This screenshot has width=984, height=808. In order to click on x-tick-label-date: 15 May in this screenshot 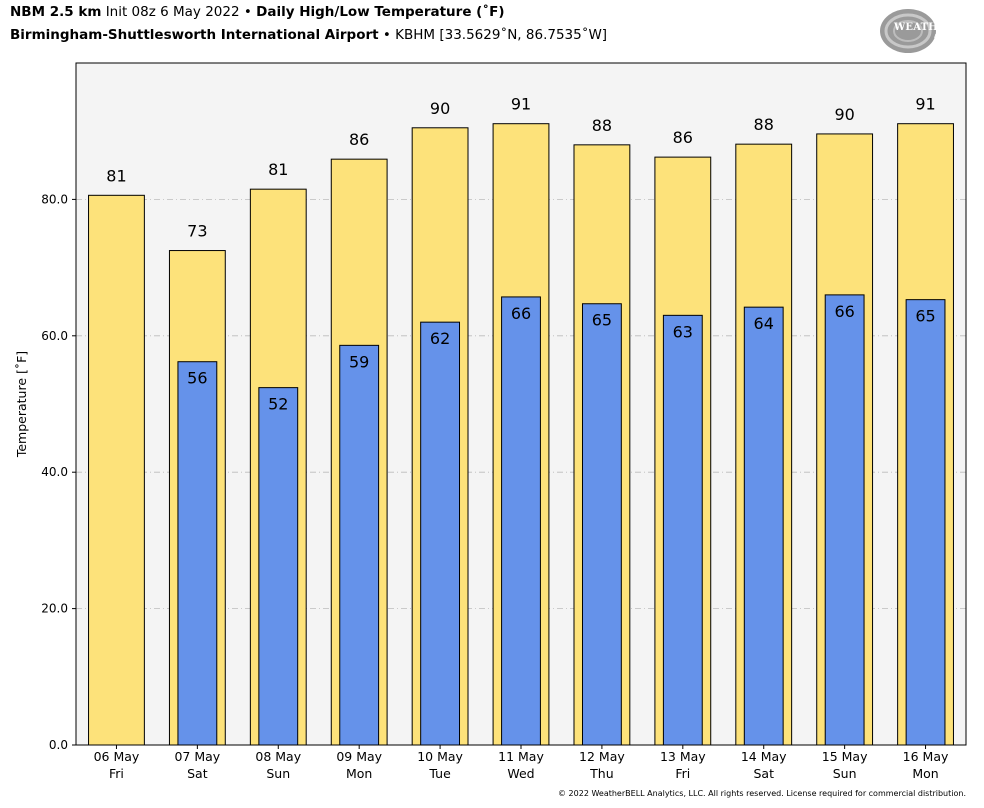, I will do `click(845, 756)`.